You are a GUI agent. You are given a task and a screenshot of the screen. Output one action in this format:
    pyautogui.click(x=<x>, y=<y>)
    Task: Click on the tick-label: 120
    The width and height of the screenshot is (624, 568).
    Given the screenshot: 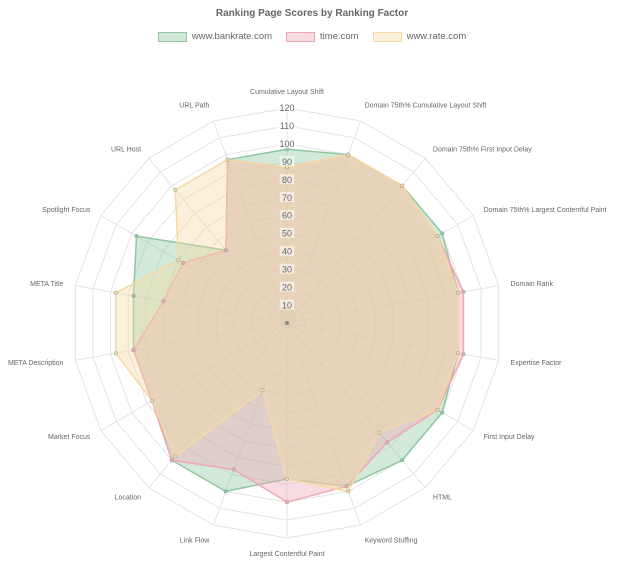 What is the action you would take?
    pyautogui.click(x=286, y=108)
    